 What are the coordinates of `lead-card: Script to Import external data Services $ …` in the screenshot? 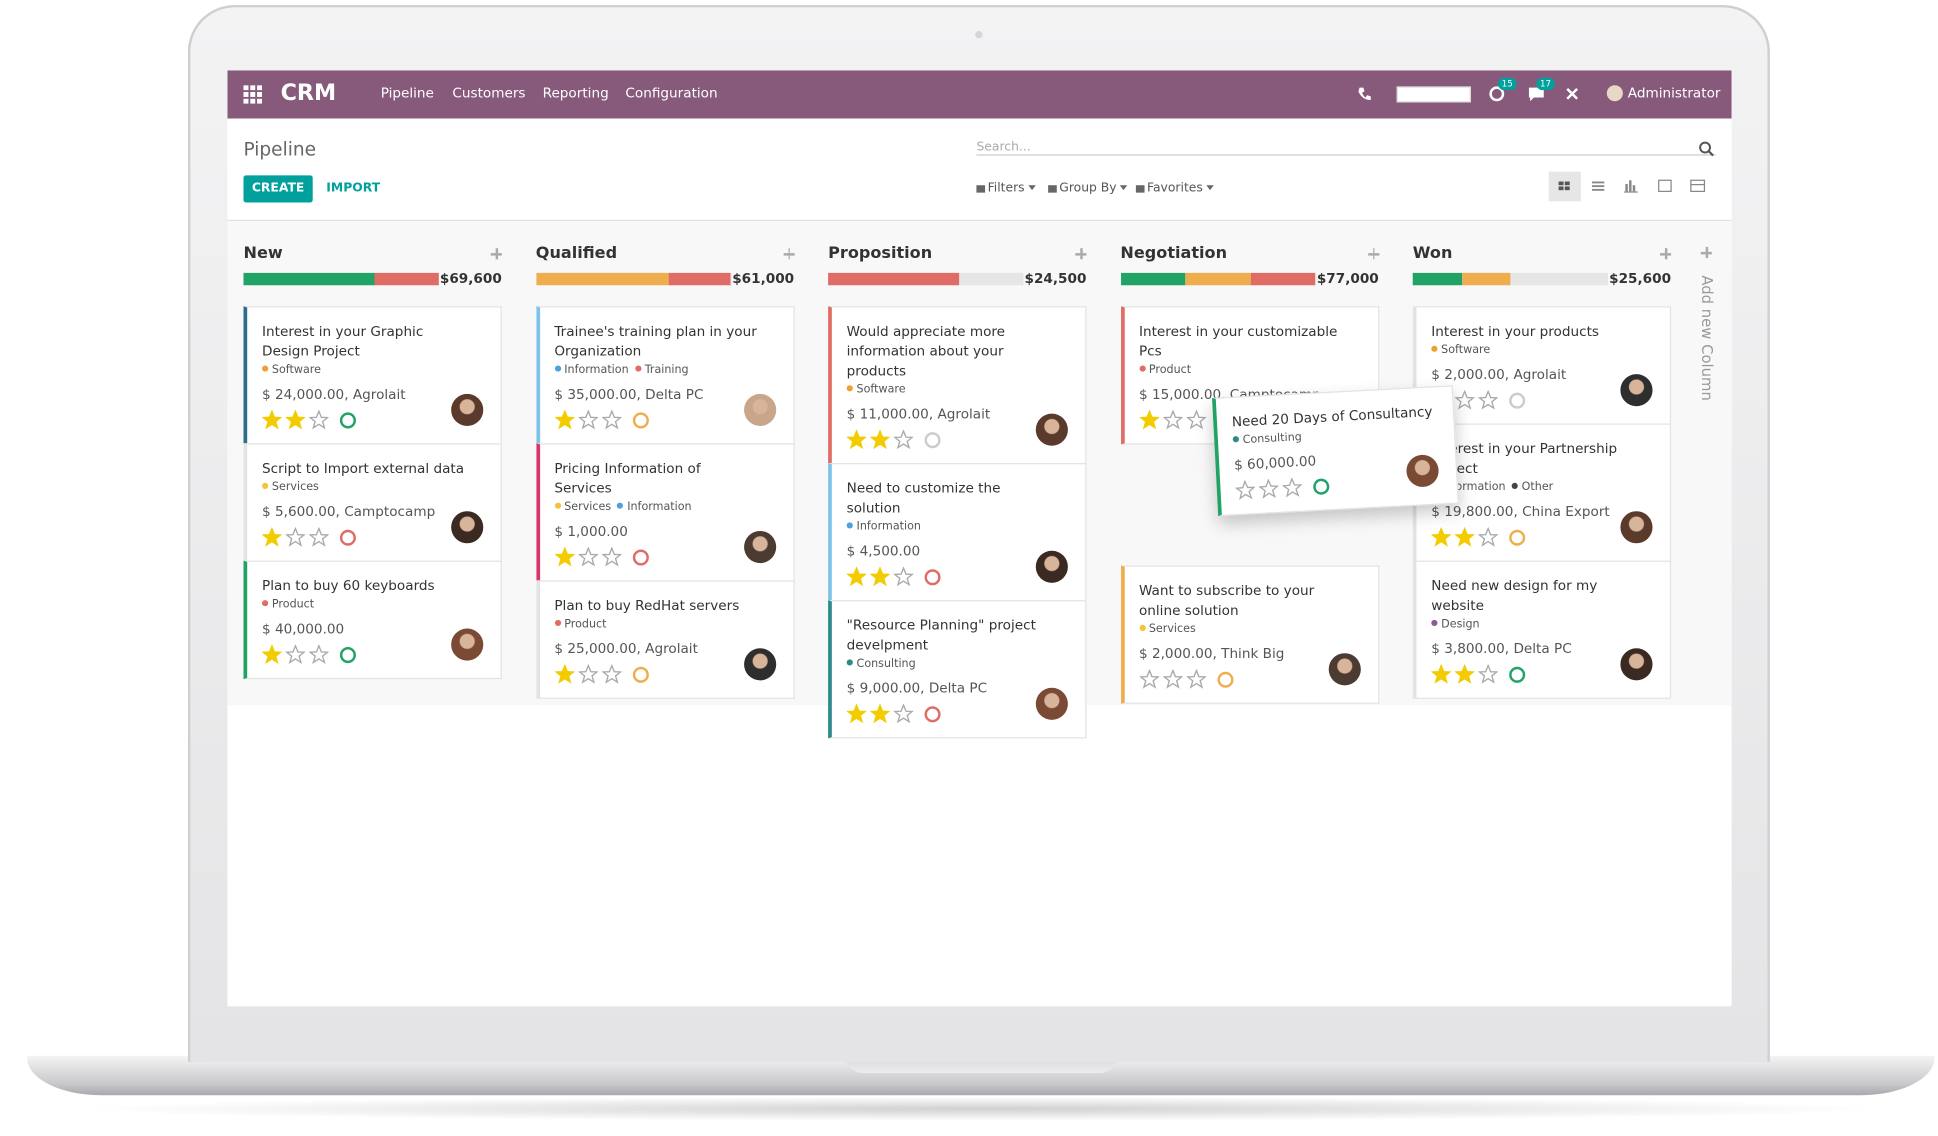 It's located at (372, 502).